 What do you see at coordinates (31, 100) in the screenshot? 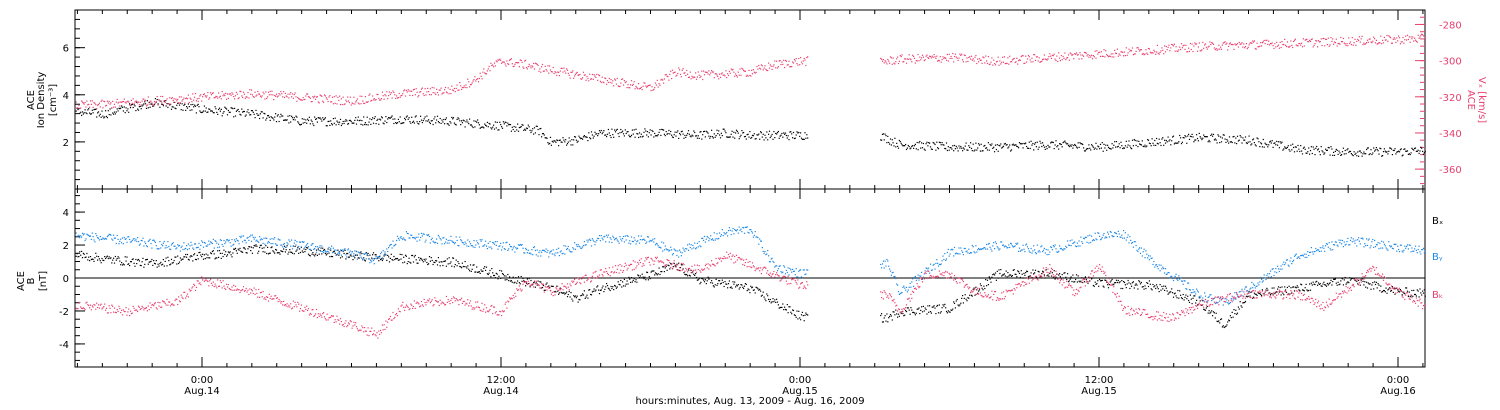
I see `density-axis-label-line1: ACE` at bounding box center [31, 100].